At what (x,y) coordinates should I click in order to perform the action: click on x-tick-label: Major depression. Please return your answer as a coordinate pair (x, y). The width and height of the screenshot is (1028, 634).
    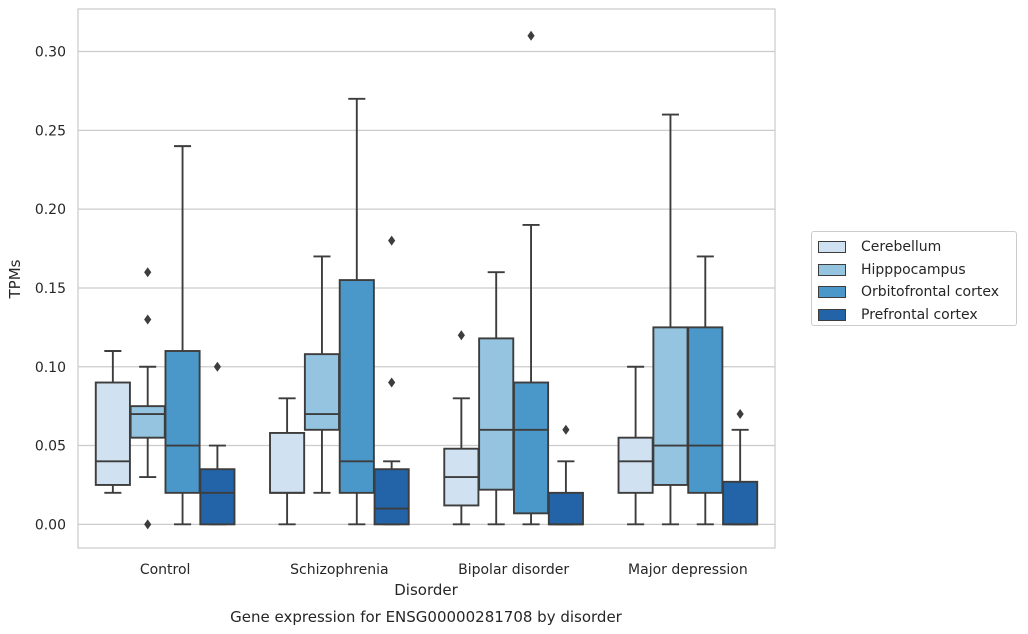
    Looking at the image, I should click on (688, 570).